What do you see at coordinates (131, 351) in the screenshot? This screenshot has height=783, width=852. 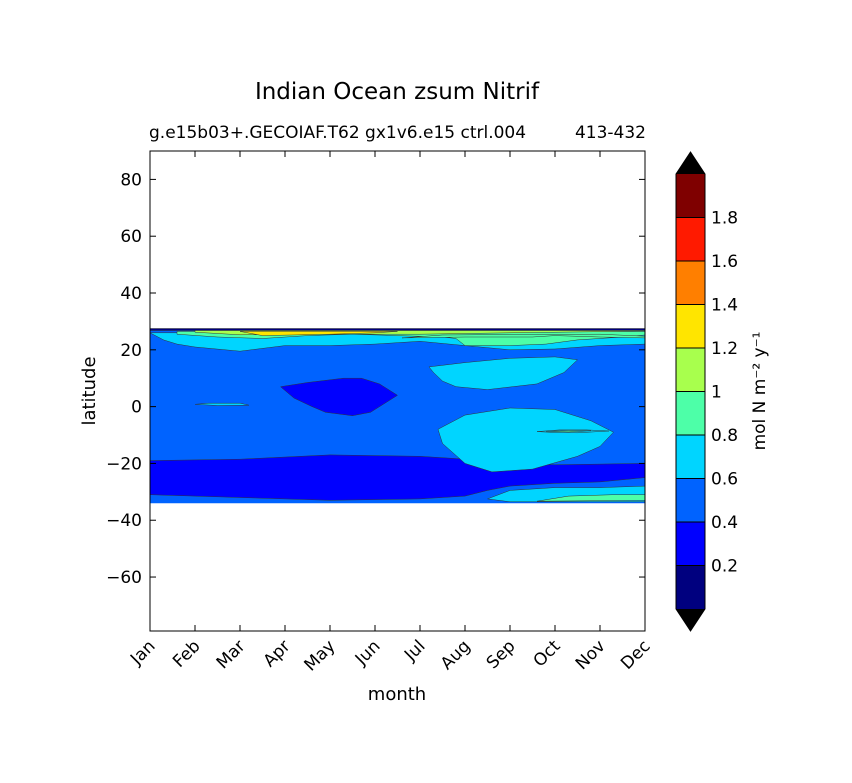 I see `y-tick-label: 20` at bounding box center [131, 351].